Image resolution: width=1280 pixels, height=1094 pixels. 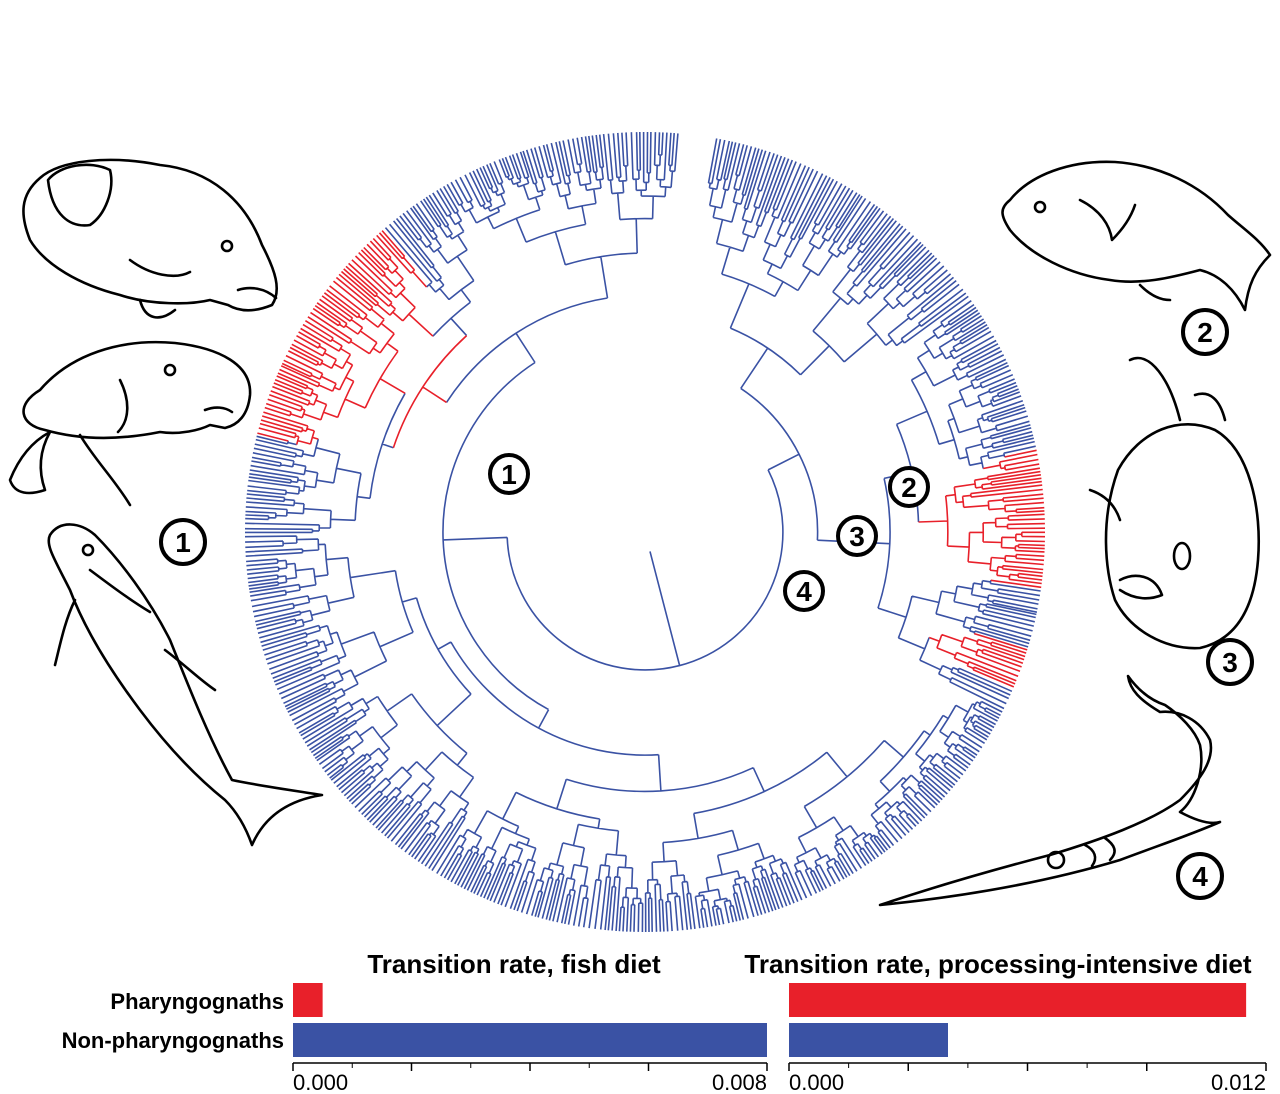 I want to click on tick-label-fish-min: 0.000, so click(x=320, y=1082).